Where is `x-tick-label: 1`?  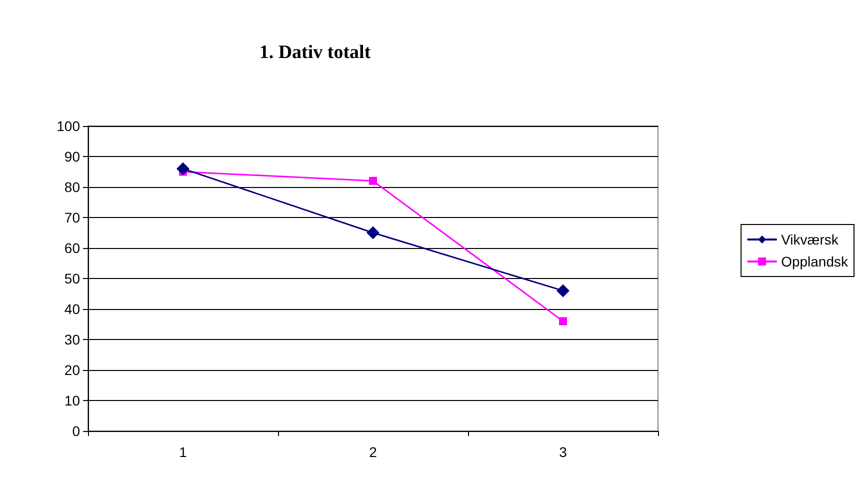 x-tick-label: 1 is located at coordinates (183, 452).